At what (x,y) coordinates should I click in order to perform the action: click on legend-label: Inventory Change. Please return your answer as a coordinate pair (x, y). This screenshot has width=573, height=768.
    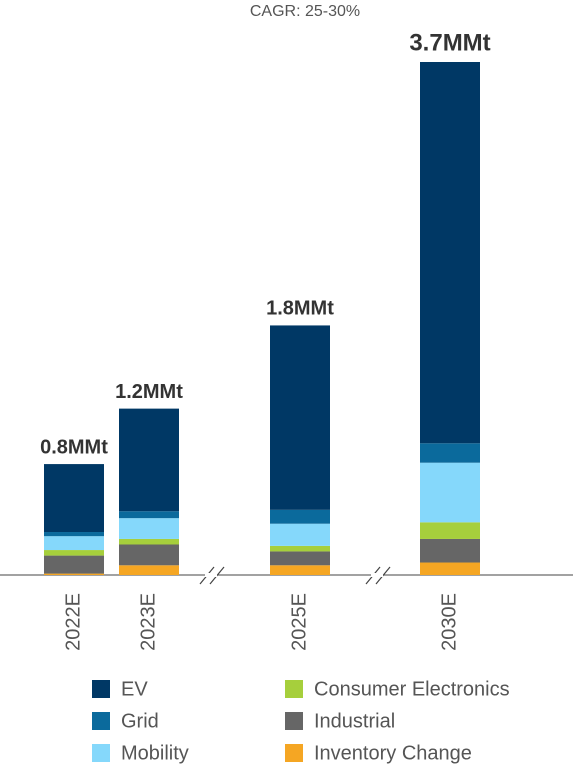
    Looking at the image, I should click on (393, 753).